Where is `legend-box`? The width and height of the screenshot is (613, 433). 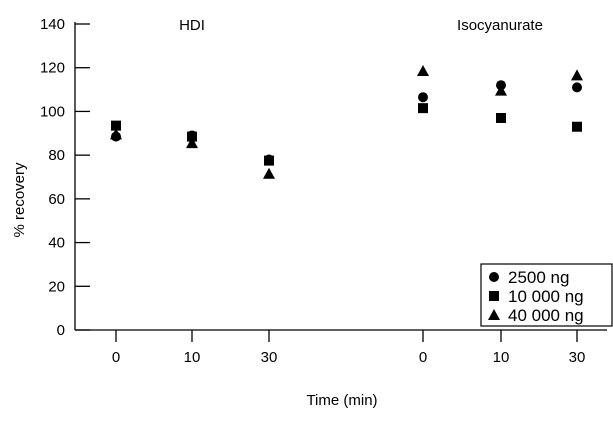
legend-box is located at coordinates (546, 295).